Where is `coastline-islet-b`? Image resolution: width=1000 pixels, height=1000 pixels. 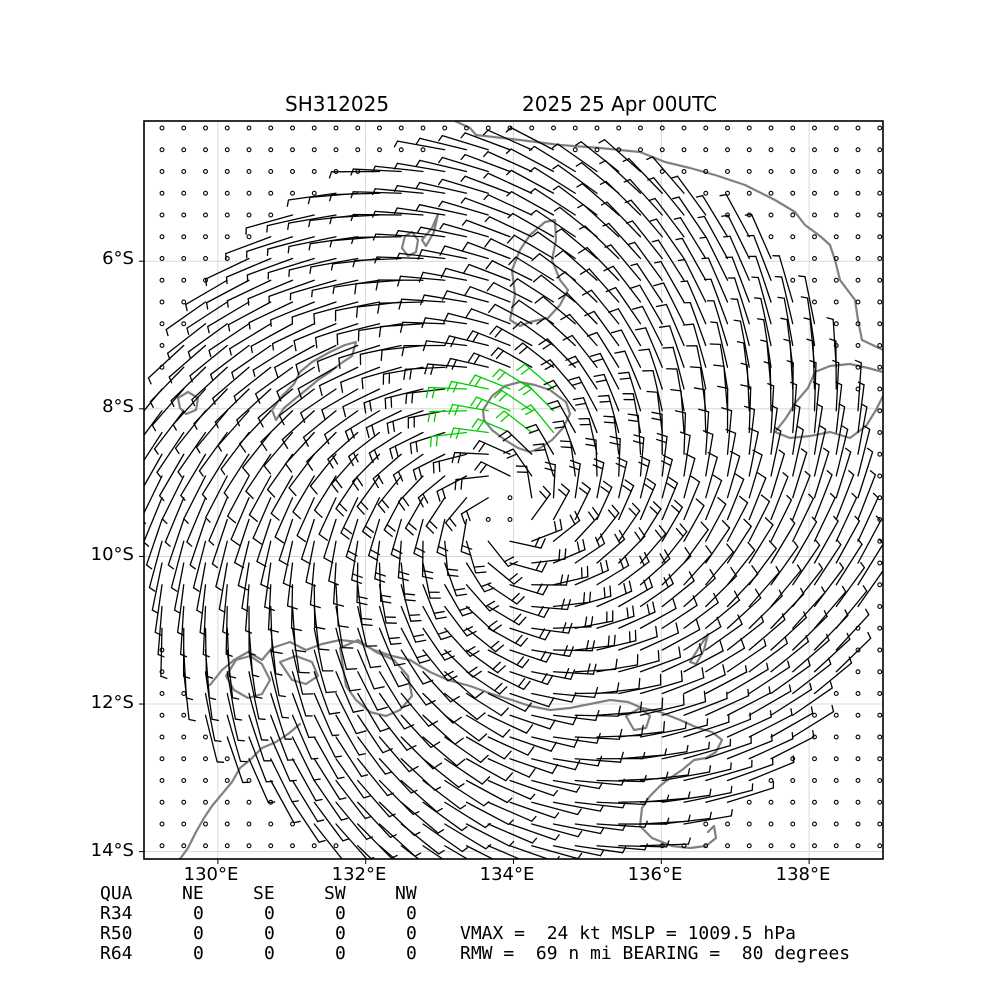 coastline-islet-b is located at coordinates (430, 230).